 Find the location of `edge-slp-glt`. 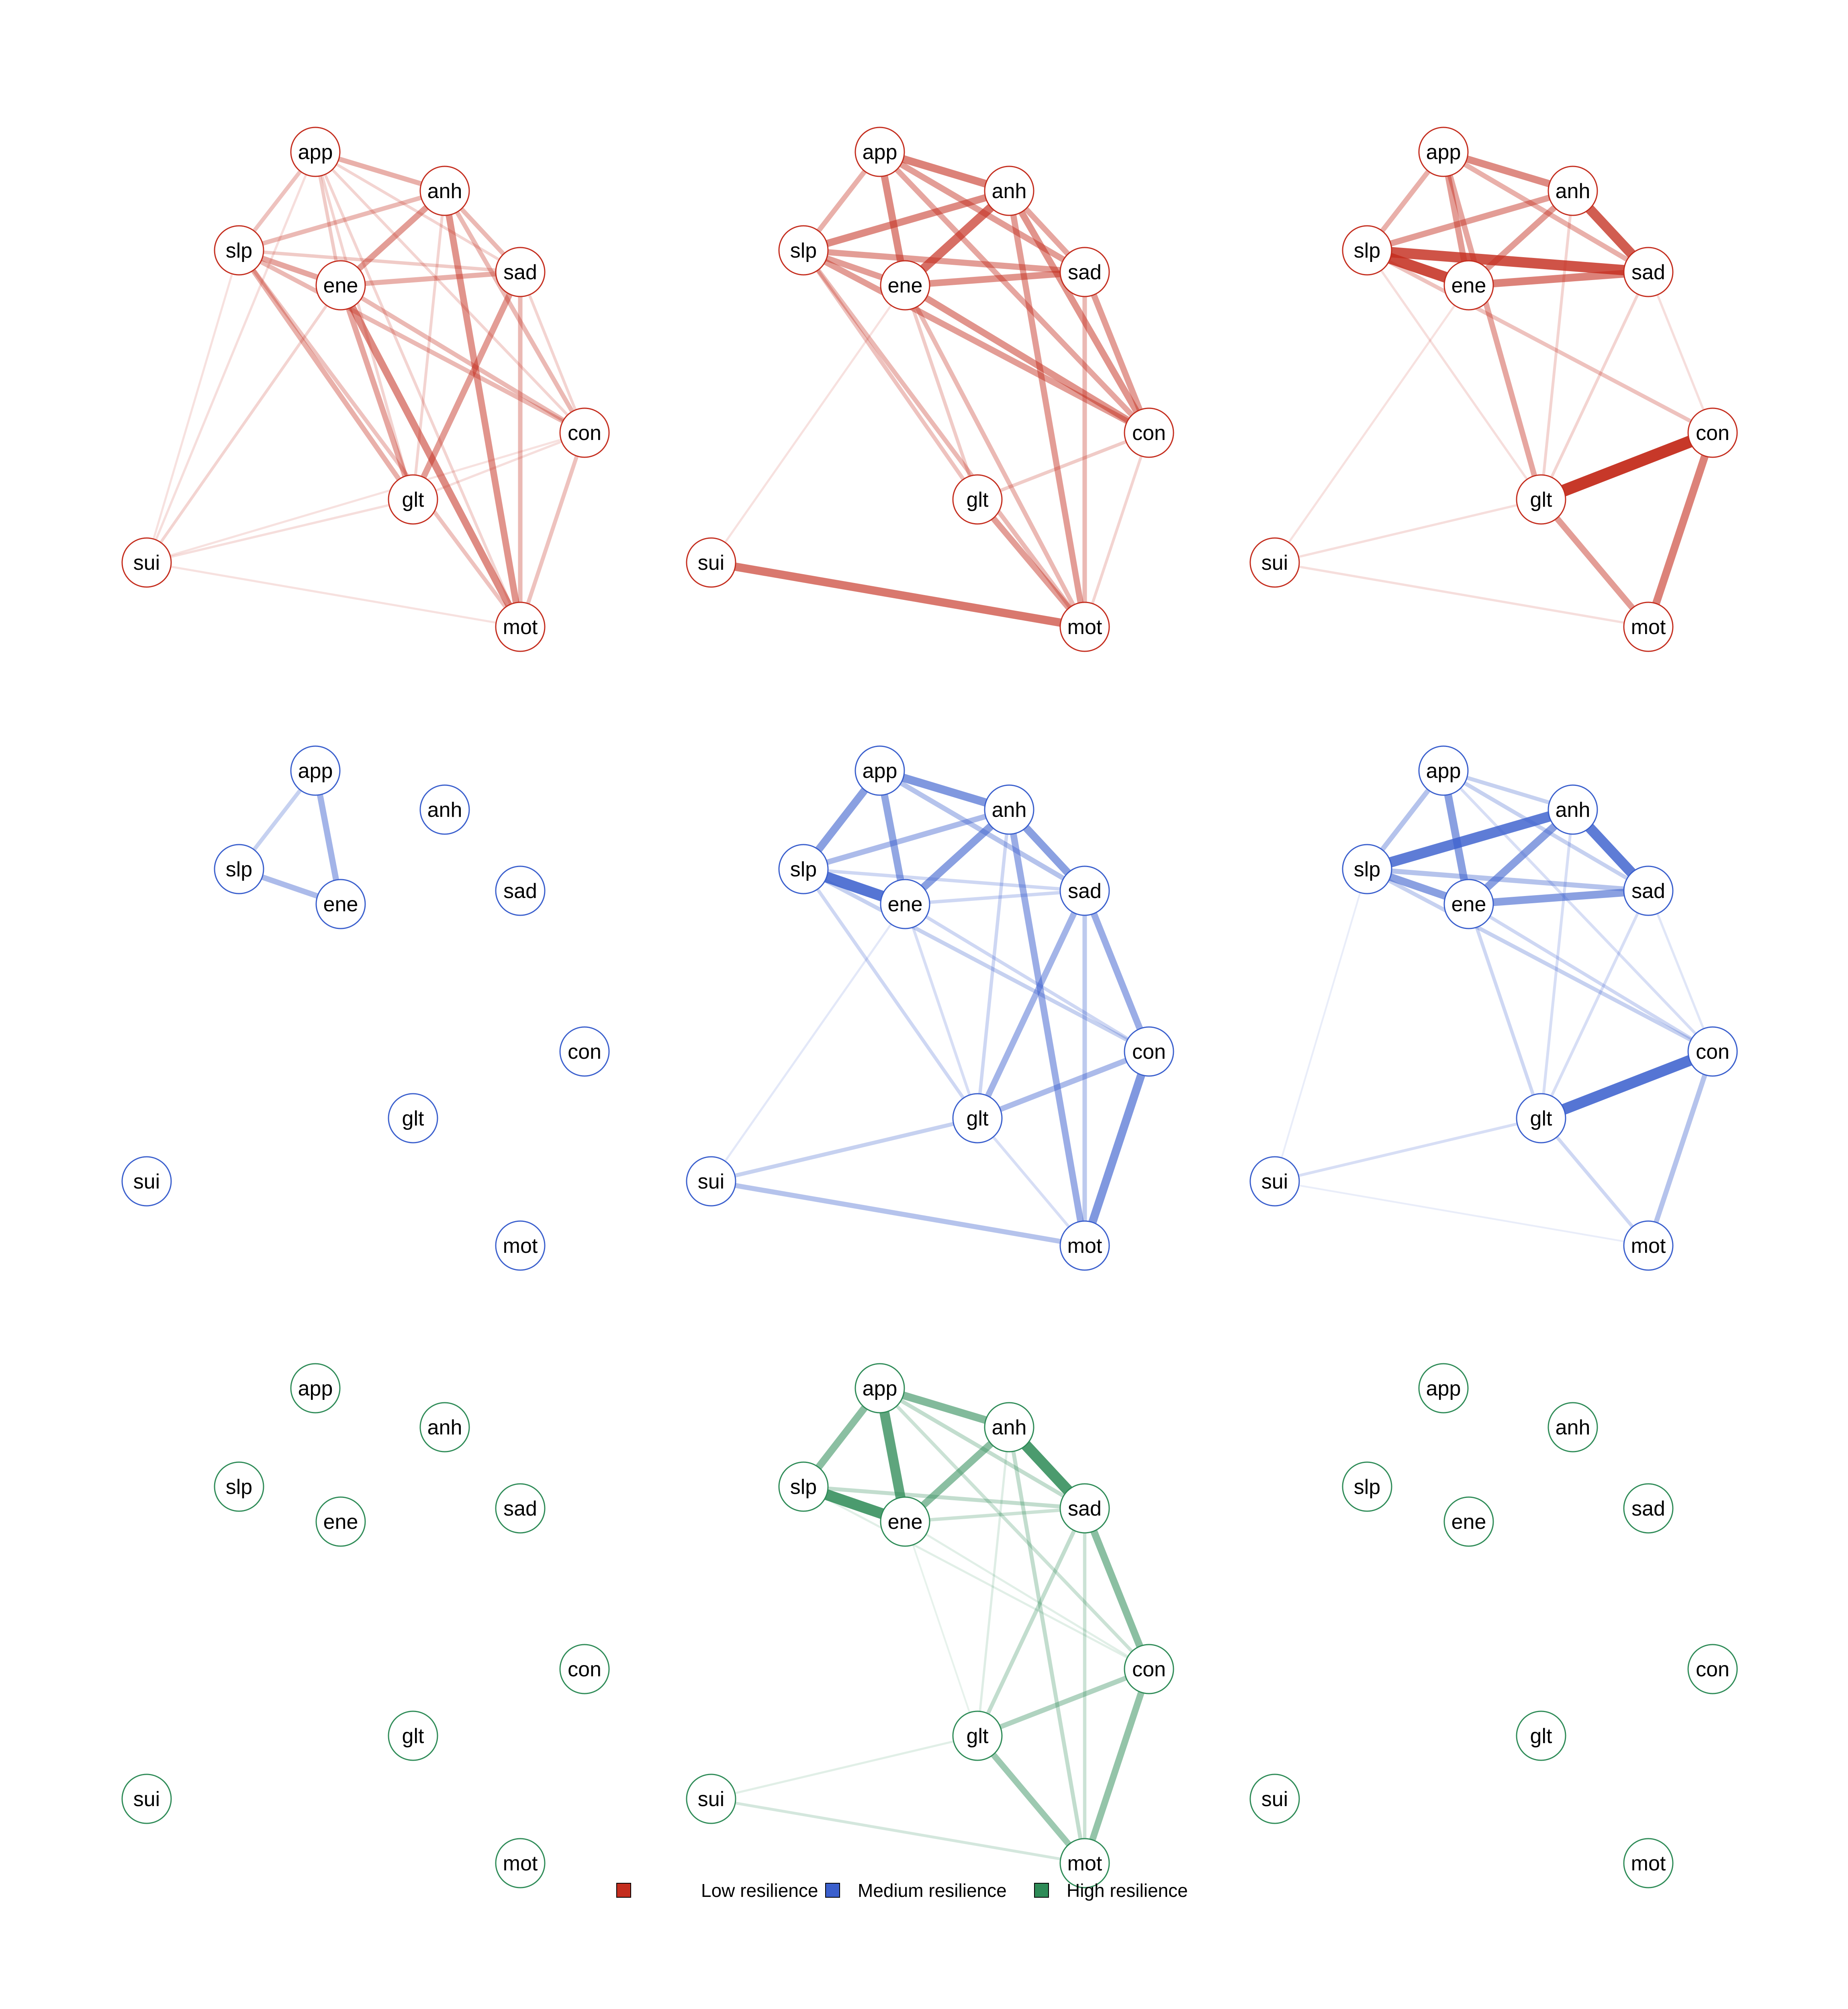

edge-slp-glt is located at coordinates (890, 374).